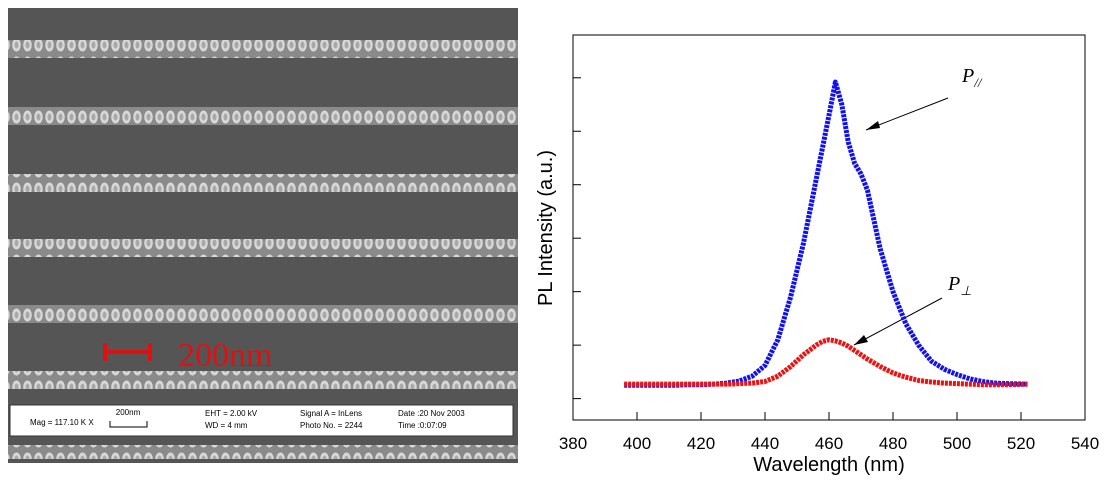 The height and width of the screenshot is (483, 1104). I want to click on info-wd: WD = 4 mm, so click(226, 425).